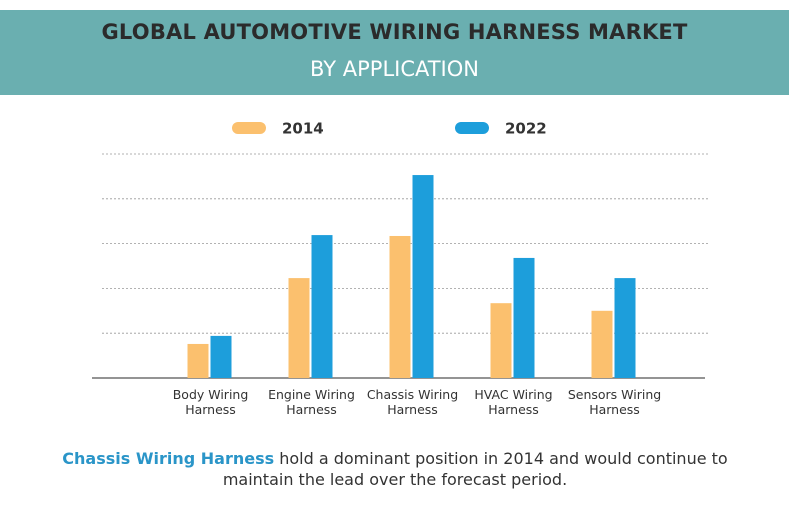 The height and width of the screenshot is (523, 789). Describe the element at coordinates (394, 69) in the screenshot. I see `chart-subtitle: BY APPLICATION` at that location.